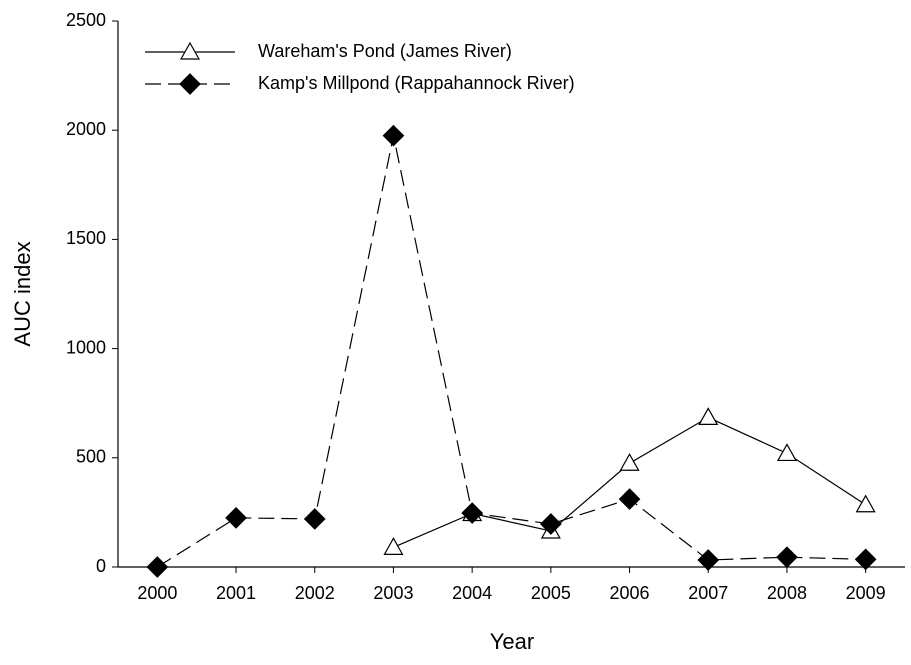 Image resolution: width=911 pixels, height=665 pixels. I want to click on x-tick-label: 2002, so click(315, 593).